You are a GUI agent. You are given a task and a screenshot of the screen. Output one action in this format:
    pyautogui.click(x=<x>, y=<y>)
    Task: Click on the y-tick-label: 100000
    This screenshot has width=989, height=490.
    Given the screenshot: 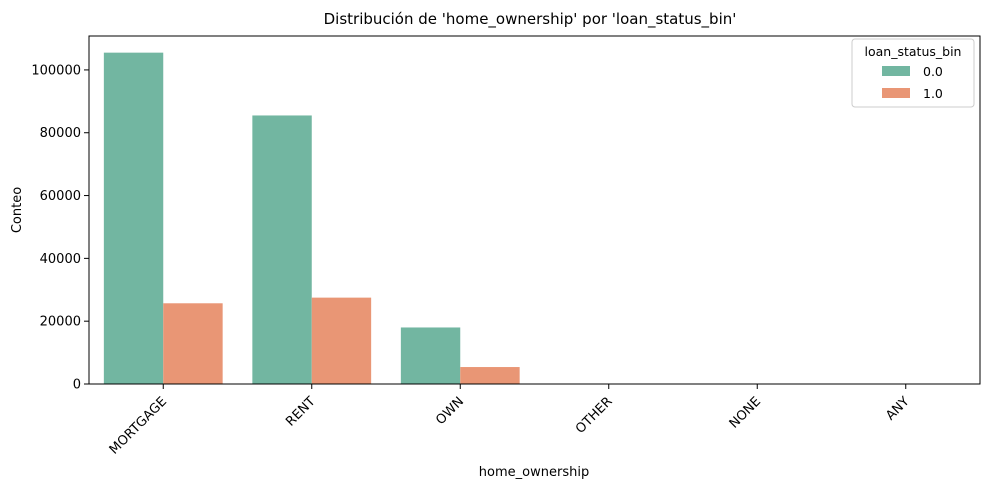 What is the action you would take?
    pyautogui.click(x=56, y=70)
    